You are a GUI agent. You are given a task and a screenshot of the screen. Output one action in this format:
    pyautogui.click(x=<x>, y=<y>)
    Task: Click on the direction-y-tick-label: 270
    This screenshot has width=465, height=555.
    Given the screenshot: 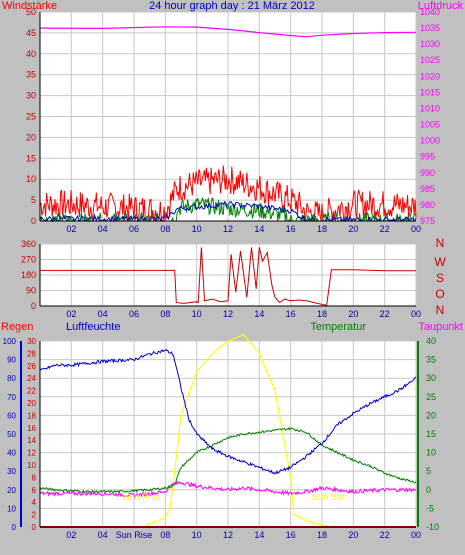 What is the action you would take?
    pyautogui.click(x=28, y=260)
    